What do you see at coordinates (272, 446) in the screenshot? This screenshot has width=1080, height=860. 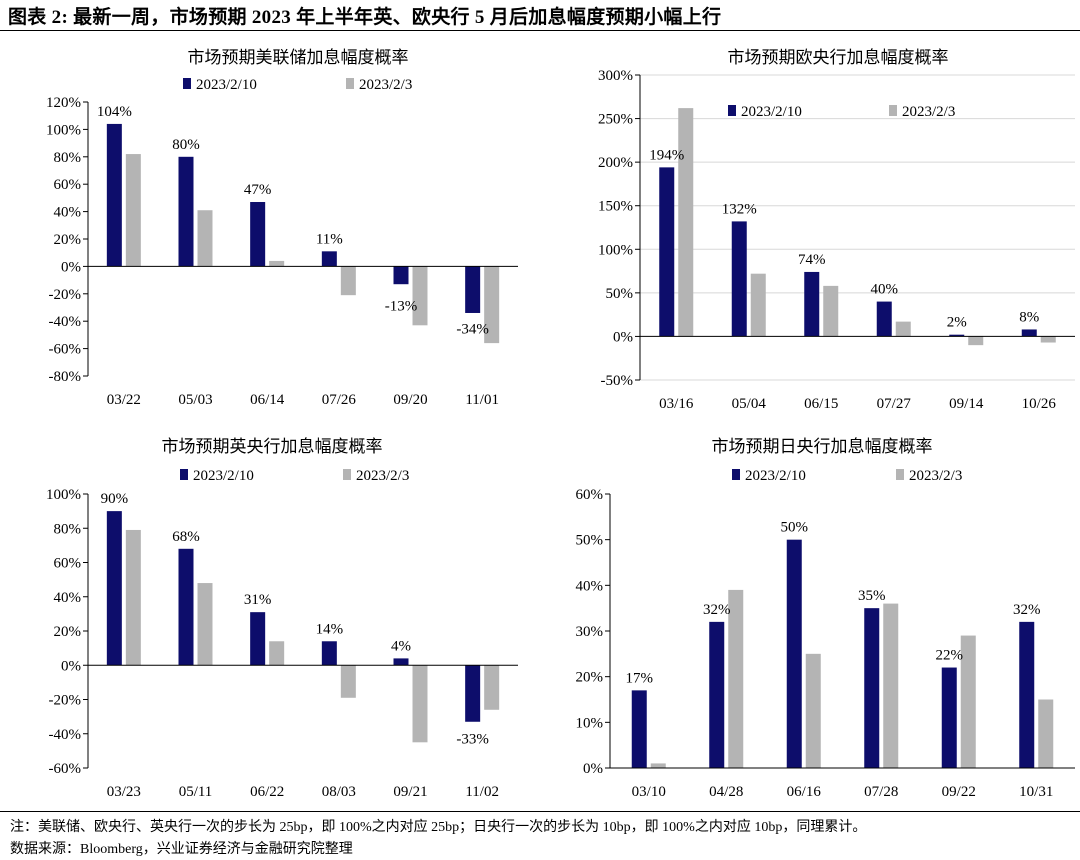 I see `chart-title: 市场预期英央行加息幅度概率` at bounding box center [272, 446].